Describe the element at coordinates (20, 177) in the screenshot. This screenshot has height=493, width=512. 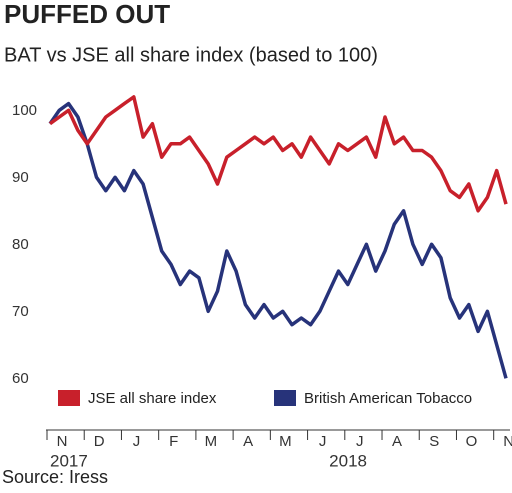
I see `y-tick-label: 90` at that location.